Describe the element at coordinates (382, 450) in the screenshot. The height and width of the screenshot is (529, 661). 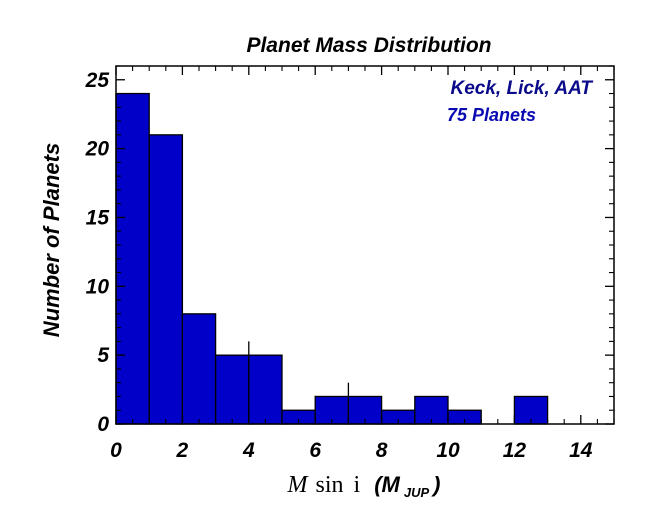
I see `x-tick-label: 8` at that location.